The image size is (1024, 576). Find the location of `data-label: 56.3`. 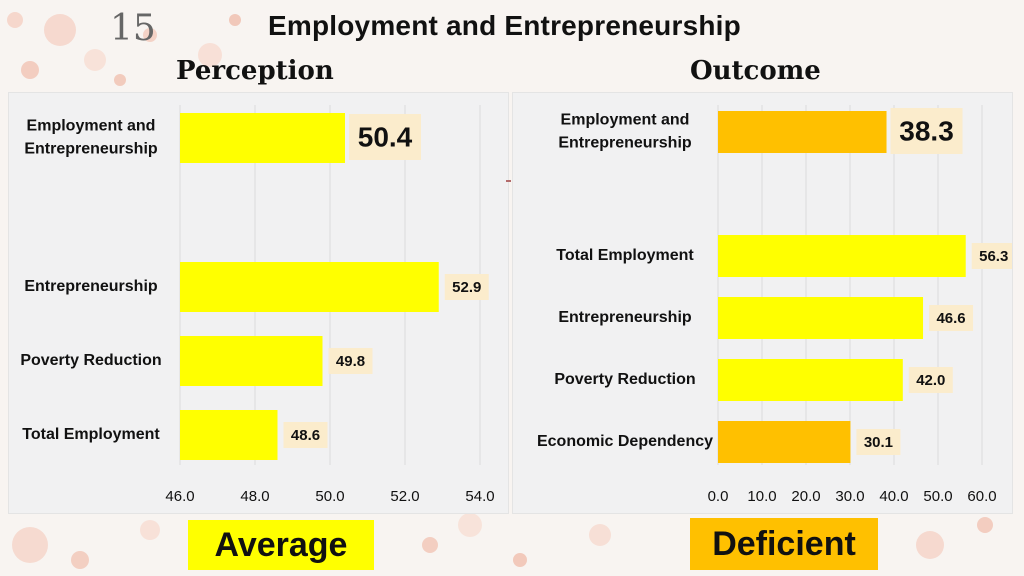

data-label: 56.3 is located at coordinates (993, 256).